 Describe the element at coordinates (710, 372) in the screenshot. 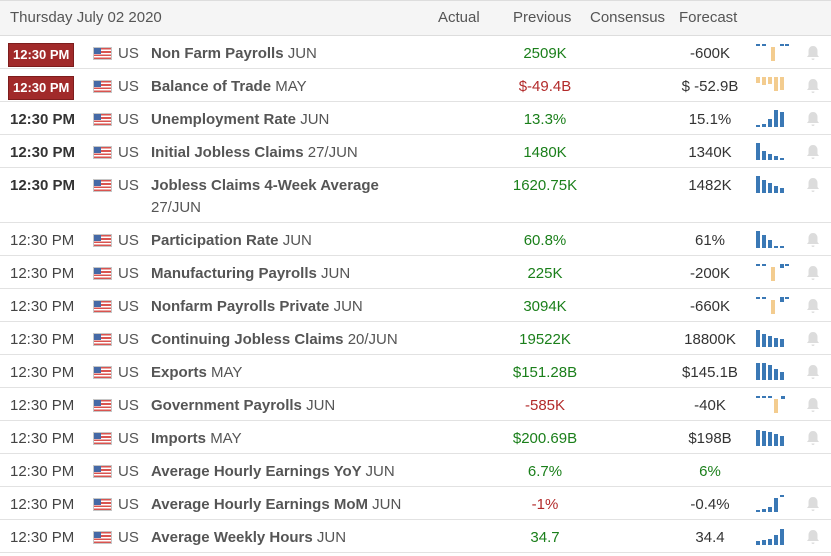

I see `forecast-value: $145.1B` at that location.